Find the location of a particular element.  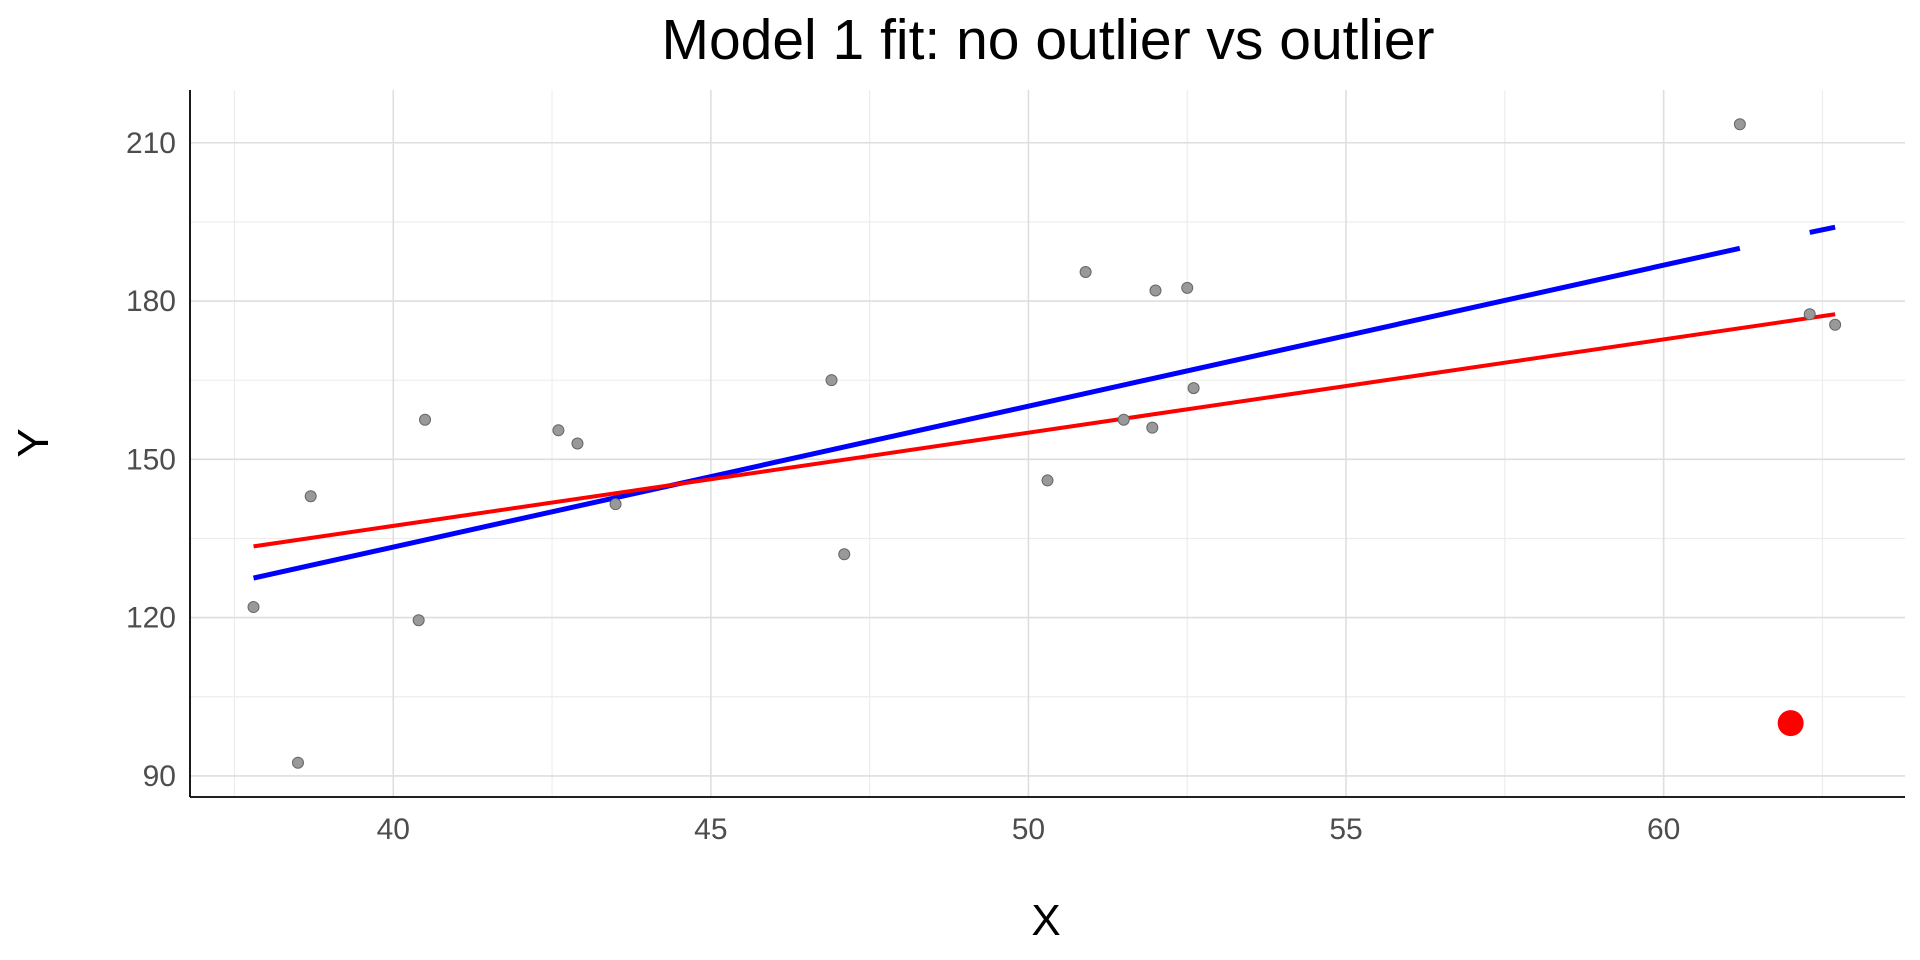

y-tick-label: 180 is located at coordinates (151, 301).